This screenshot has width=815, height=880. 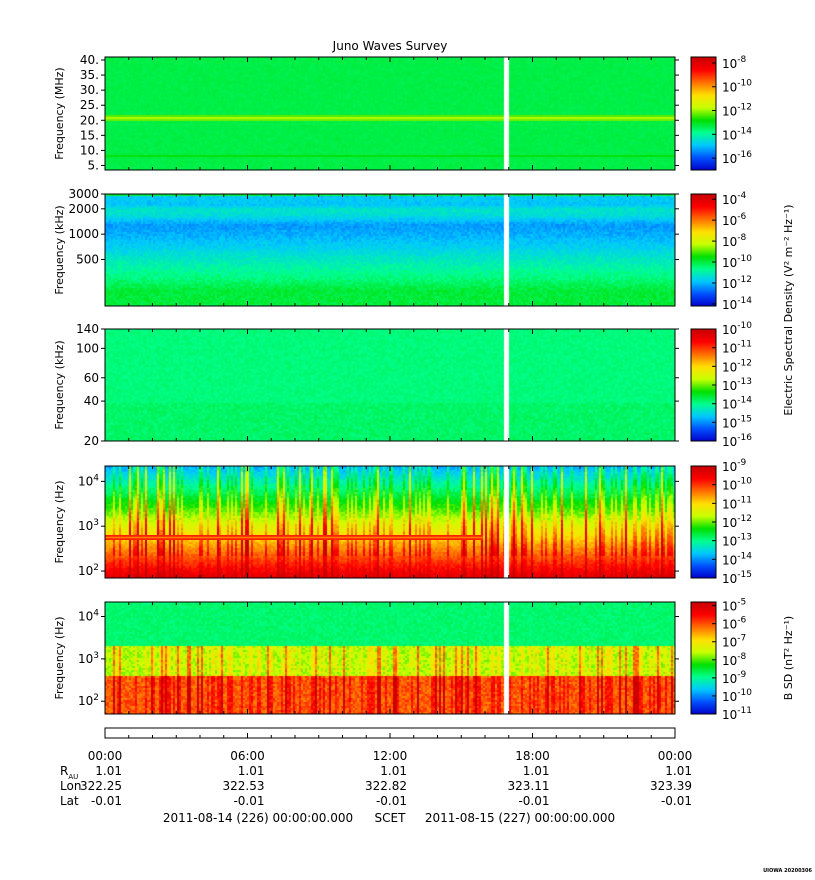 I want to click on y-tick-label: 2000, so click(x=83, y=209).